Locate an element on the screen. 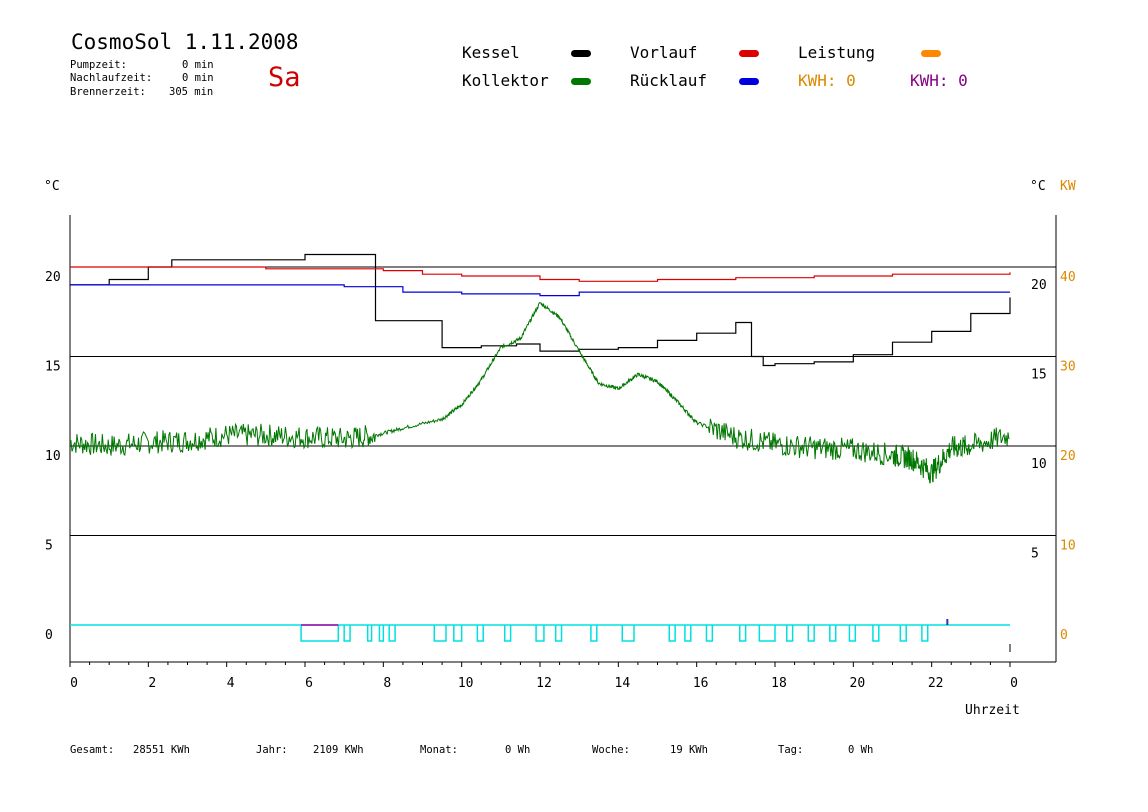  footer-jahr-label: Jahr: is located at coordinates (272, 750).